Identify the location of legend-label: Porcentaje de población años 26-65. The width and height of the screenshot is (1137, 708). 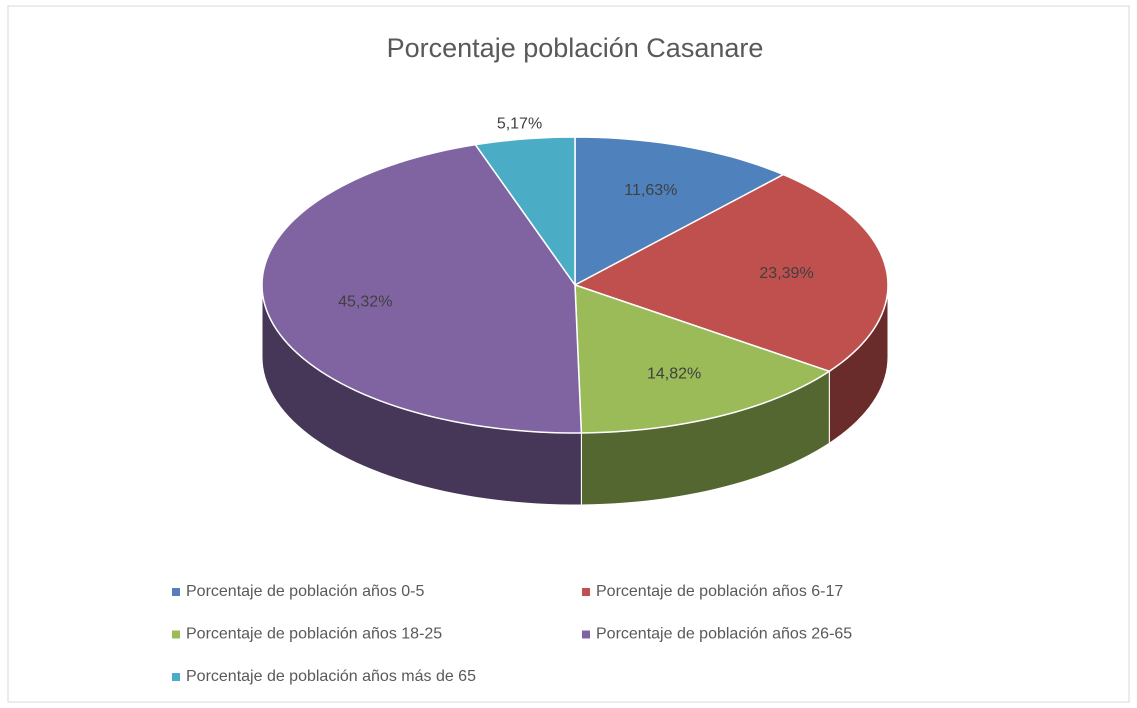
(724, 634).